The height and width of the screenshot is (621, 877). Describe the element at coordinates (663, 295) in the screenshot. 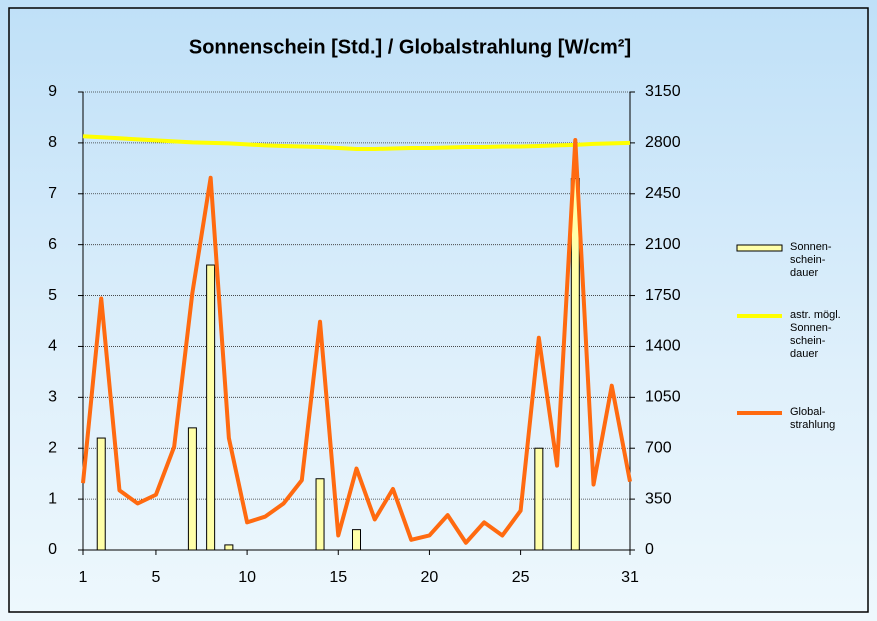

I see `y2-tick-label: 1750` at that location.